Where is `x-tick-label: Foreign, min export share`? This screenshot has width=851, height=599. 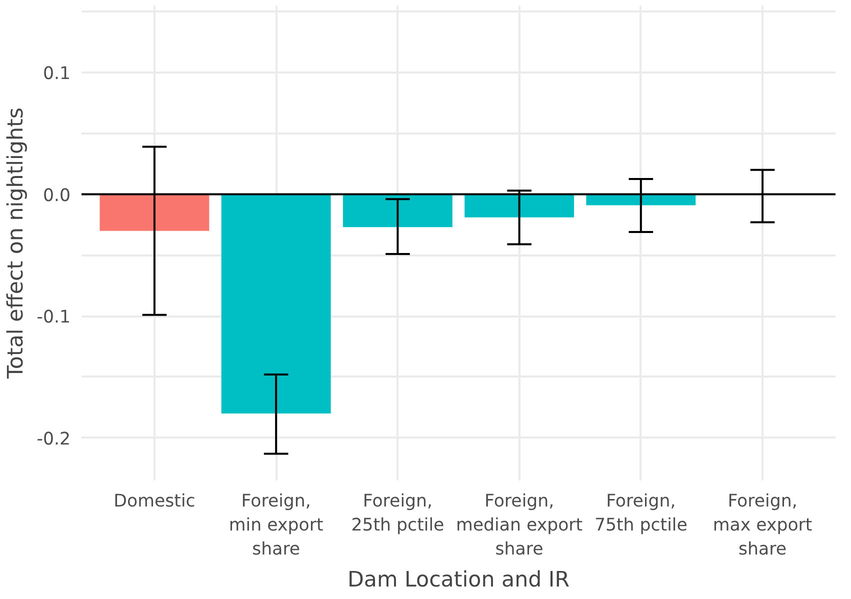
x-tick-label: Foreign, min export share is located at coordinates (276, 526).